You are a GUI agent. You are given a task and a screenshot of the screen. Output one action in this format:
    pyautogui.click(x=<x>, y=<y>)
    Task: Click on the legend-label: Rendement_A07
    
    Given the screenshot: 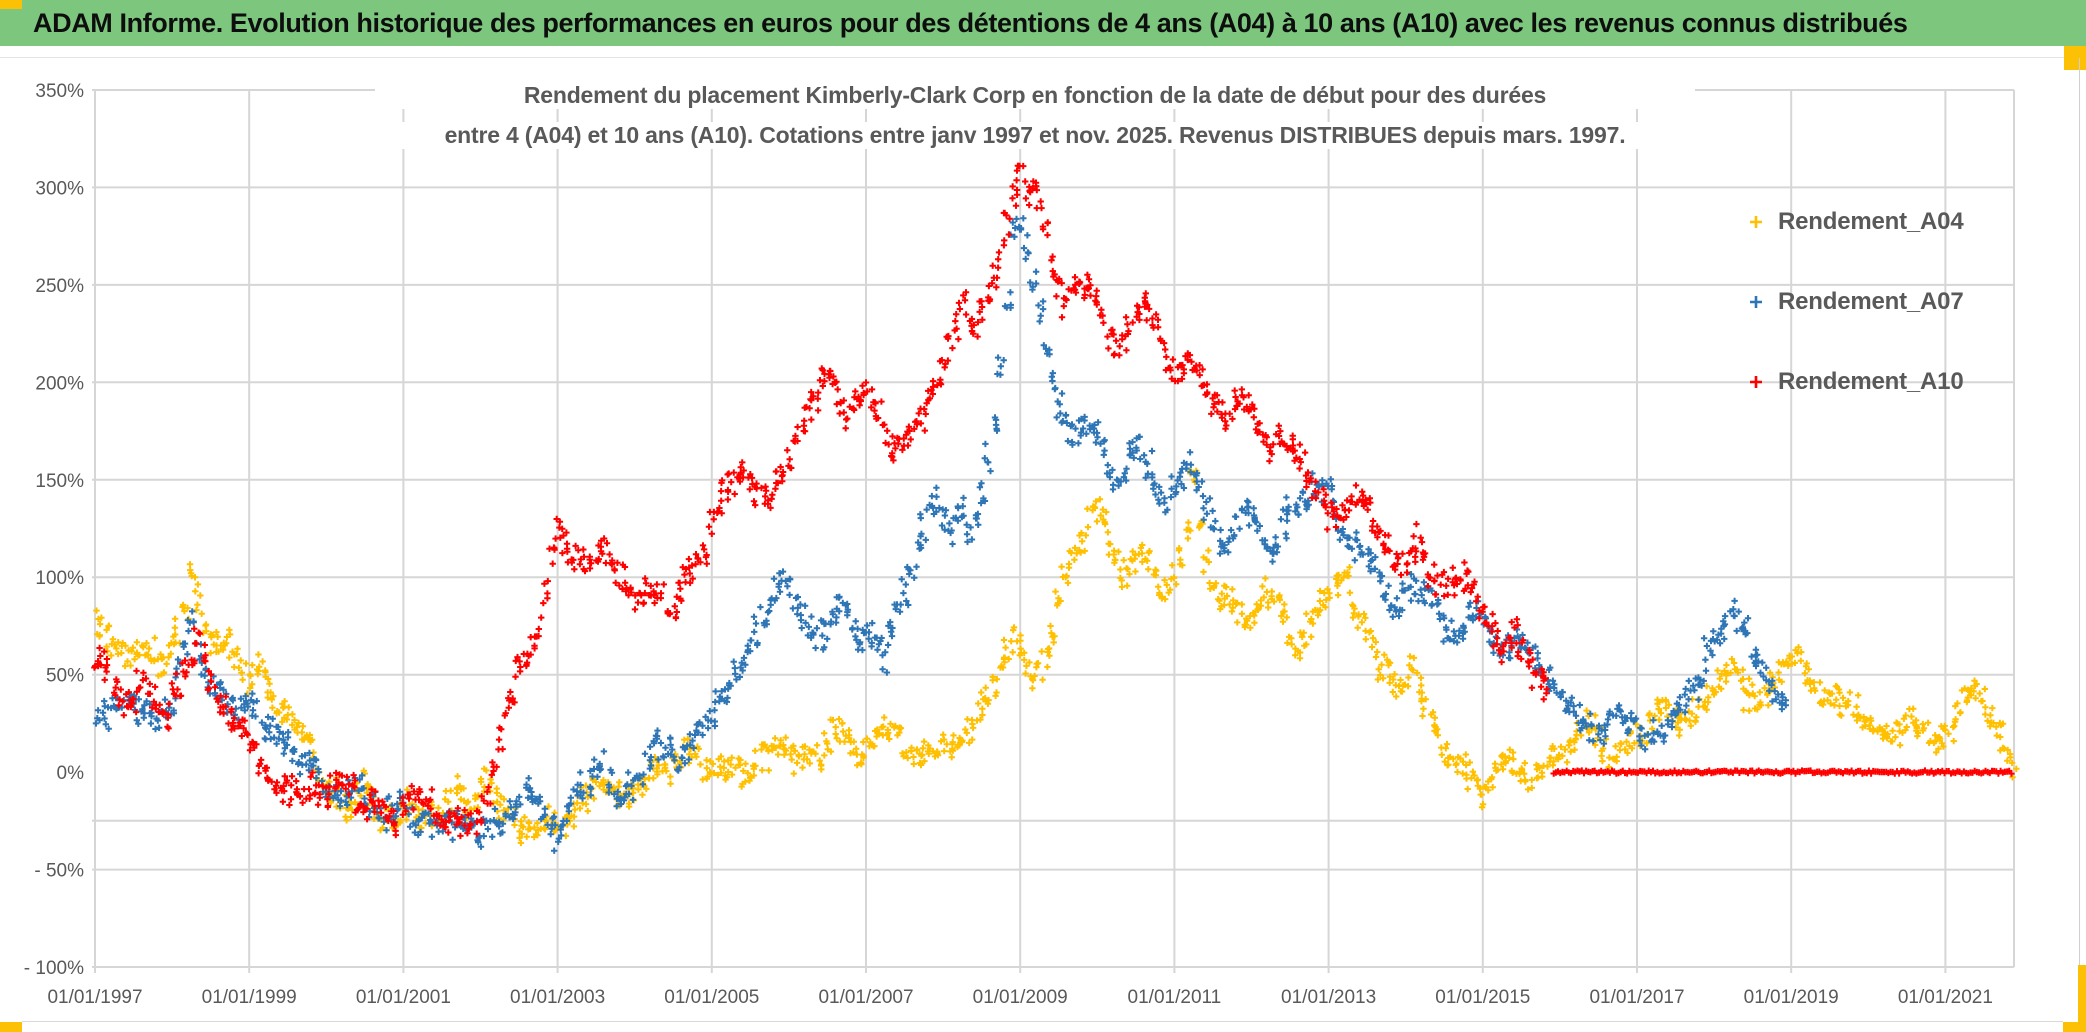 What is the action you would take?
    pyautogui.click(x=1871, y=301)
    